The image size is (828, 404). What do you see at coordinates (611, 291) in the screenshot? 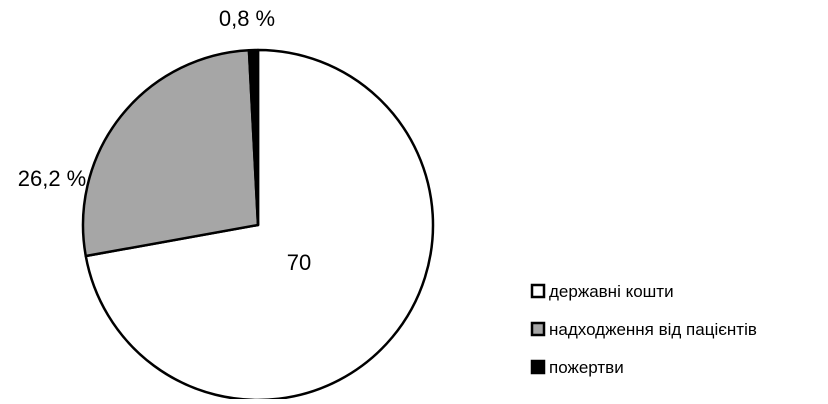
I see `legend-label-1: державні кошти` at bounding box center [611, 291].